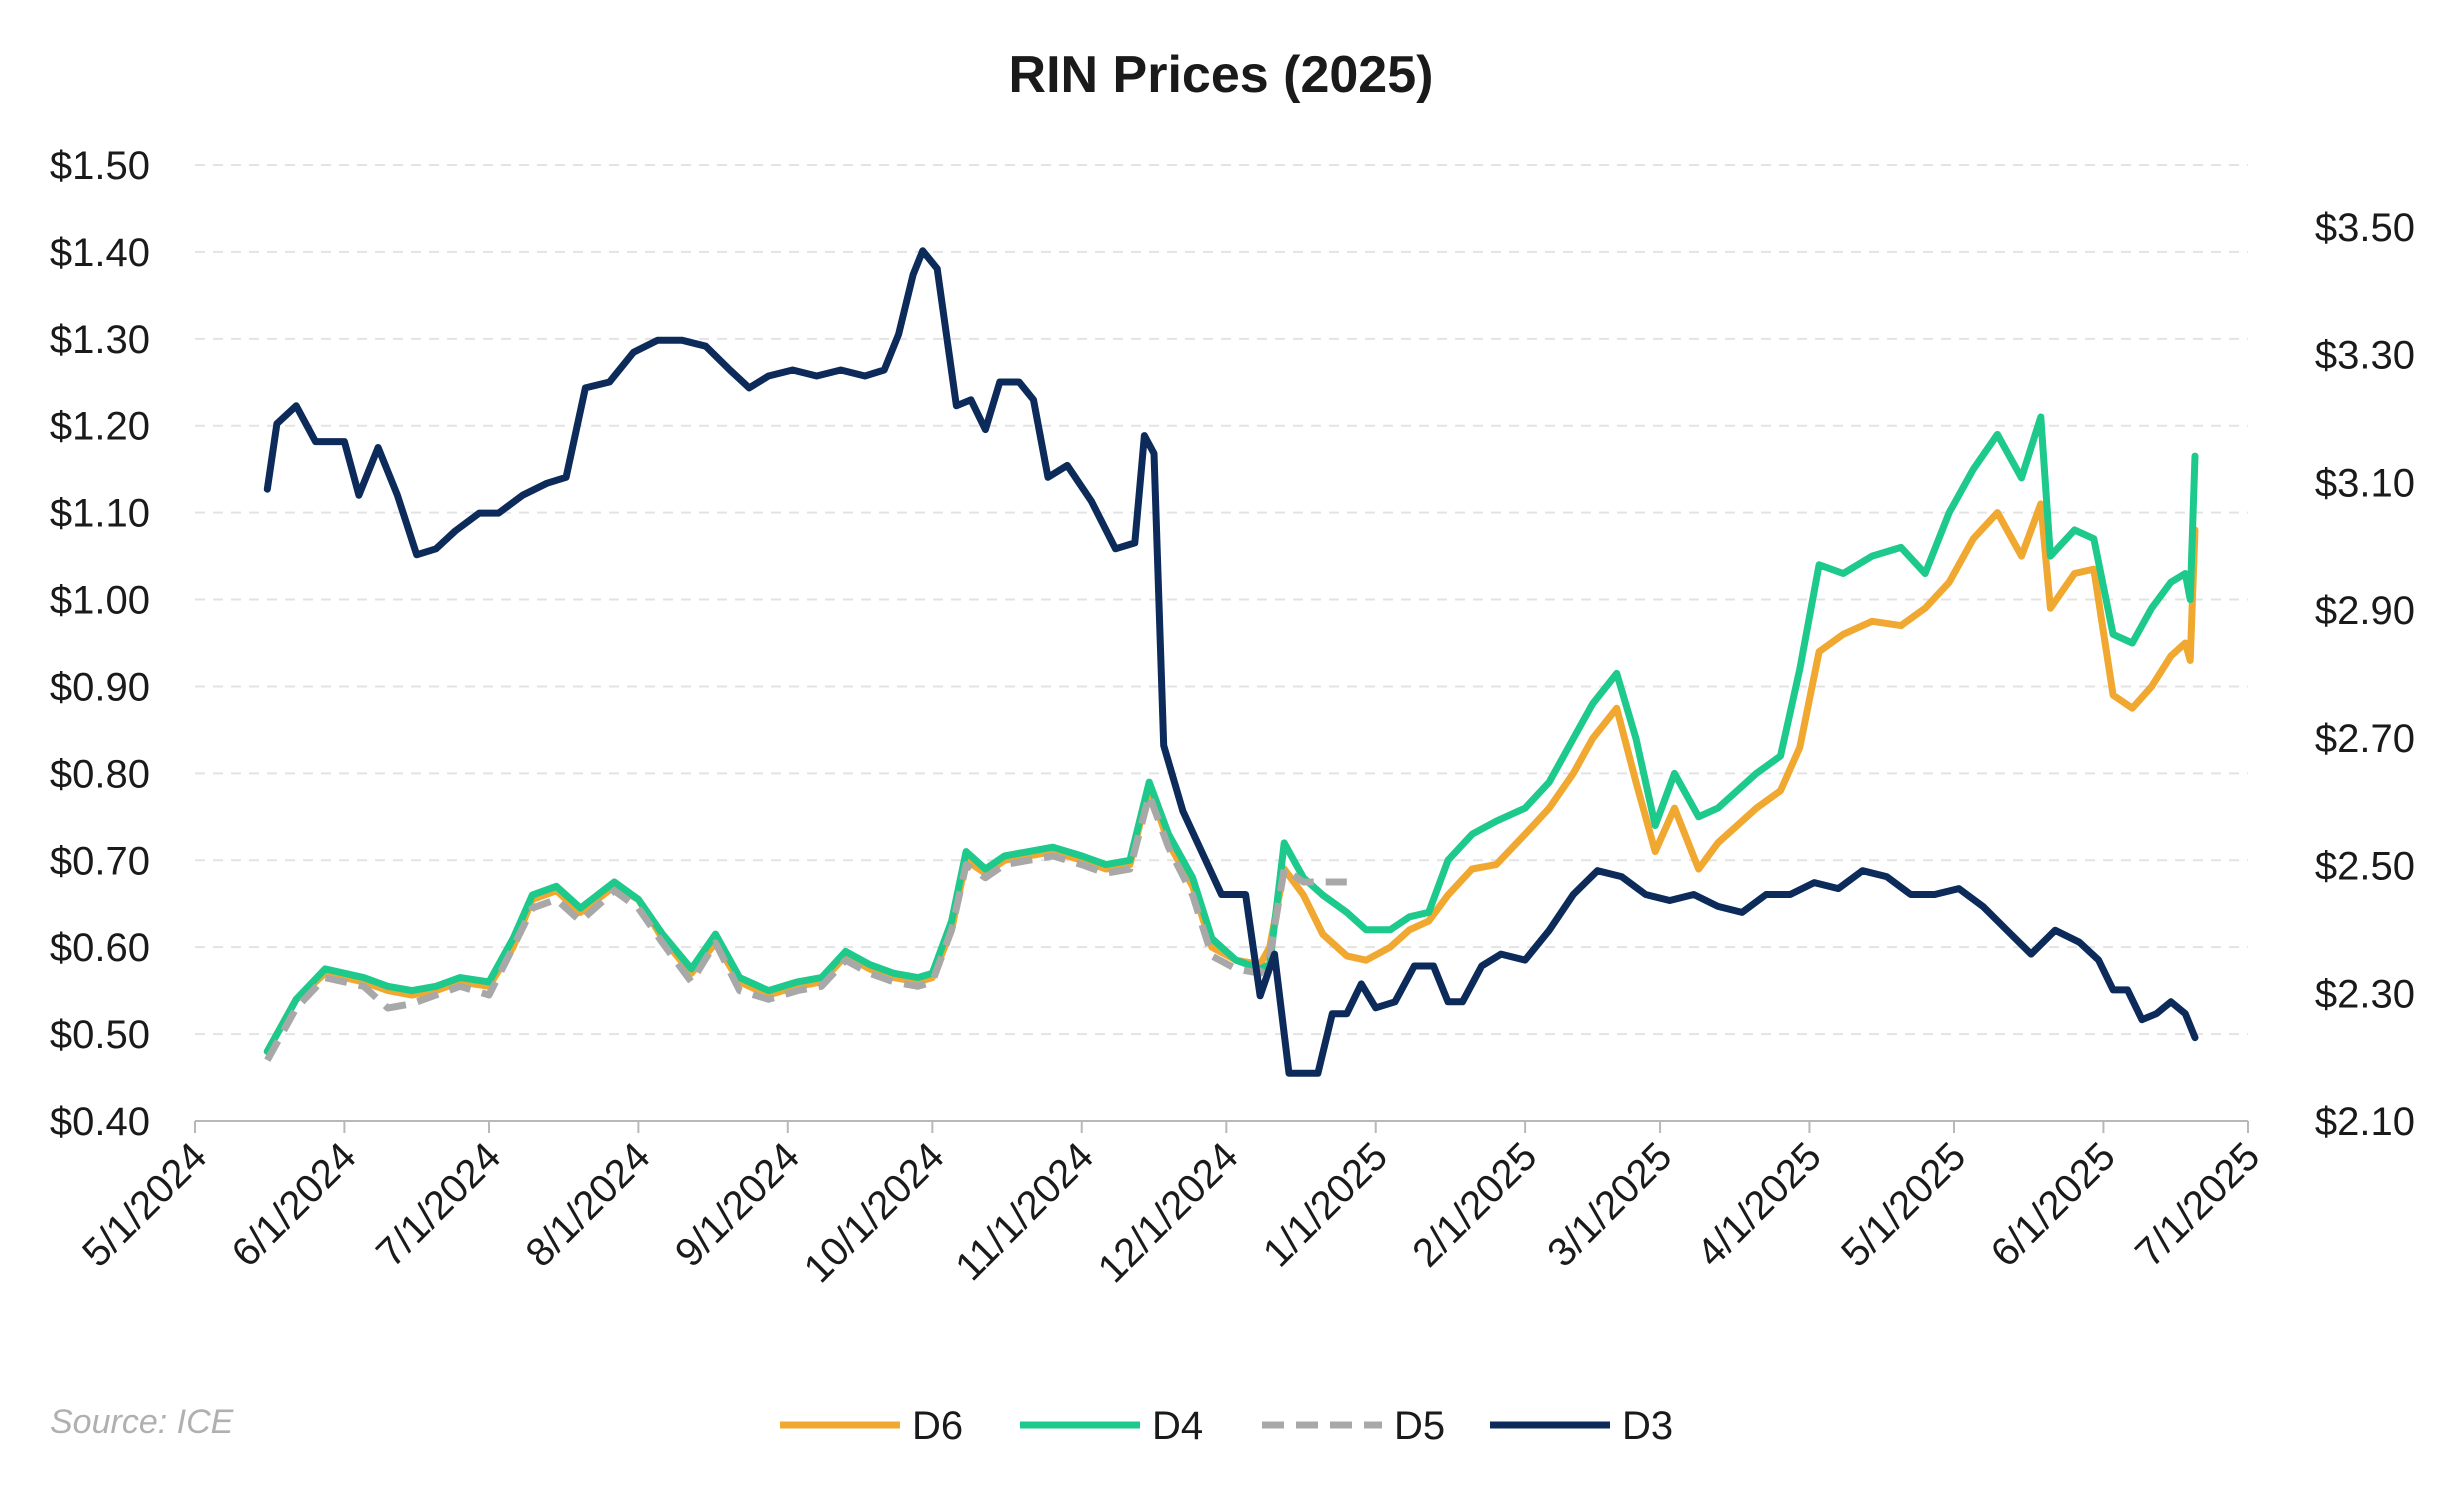  What do you see at coordinates (100, 514) in the screenshot?
I see `y-left-tick-label: $1.10` at bounding box center [100, 514].